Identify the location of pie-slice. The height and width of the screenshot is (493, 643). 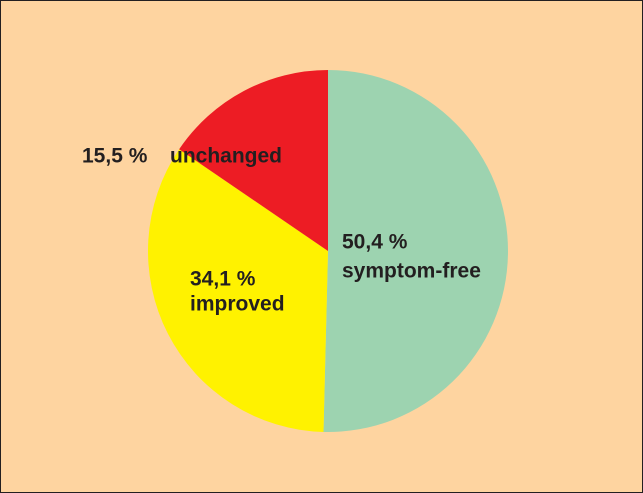
(253, 160).